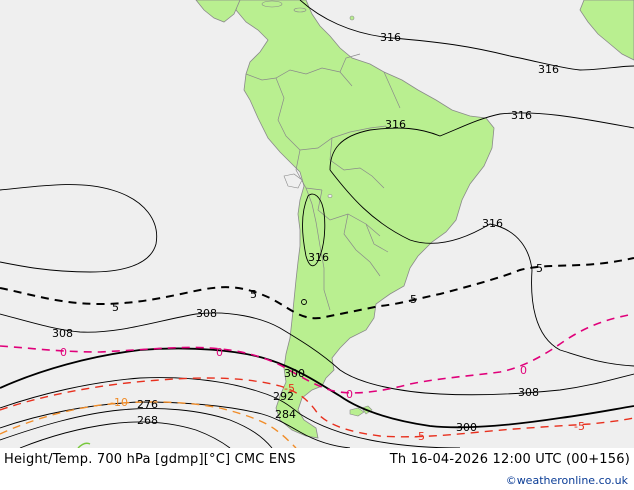  I want to click on caribbean-islands, so click(308, 10).